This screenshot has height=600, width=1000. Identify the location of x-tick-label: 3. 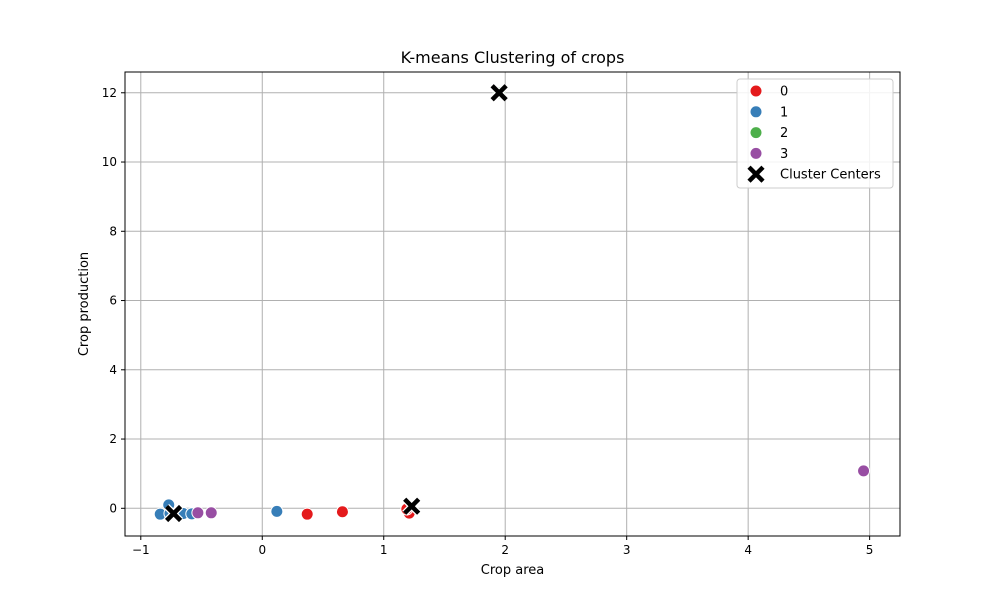
(627, 550).